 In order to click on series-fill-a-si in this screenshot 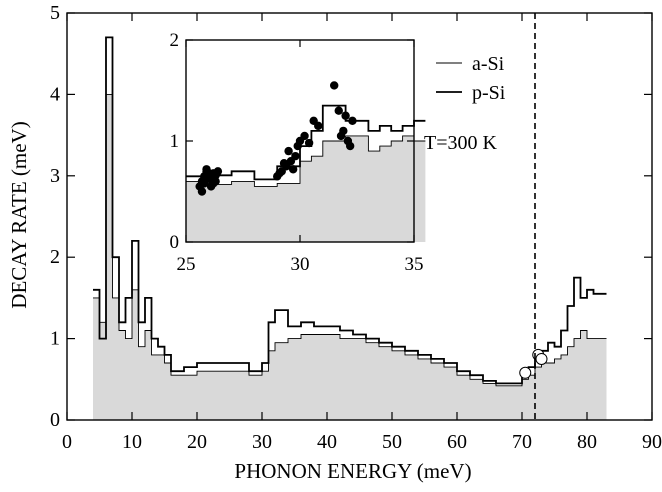, I will do `click(306, 188)`.